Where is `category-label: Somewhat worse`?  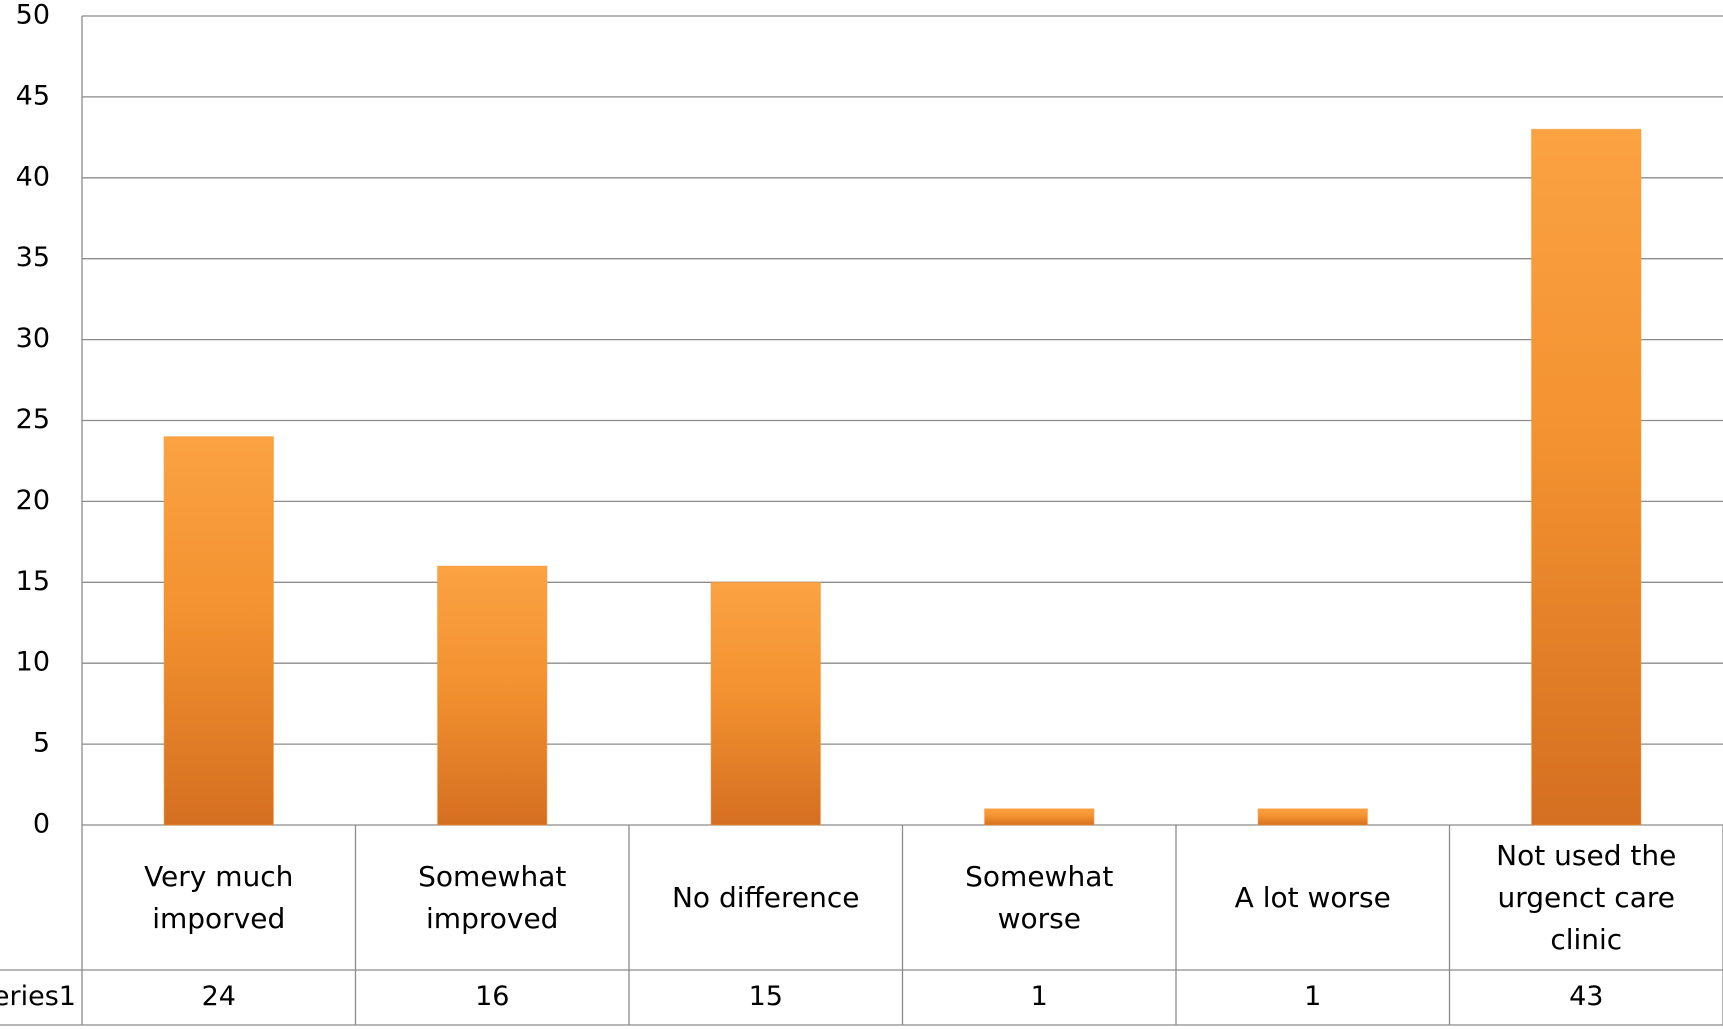 category-label: Somewhat worse is located at coordinates (1040, 897).